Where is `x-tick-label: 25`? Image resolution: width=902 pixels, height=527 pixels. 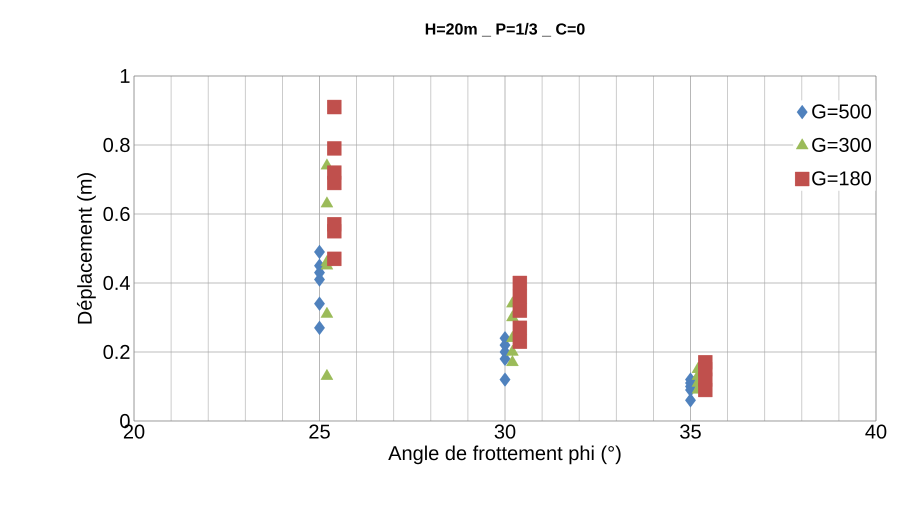 x-tick-label: 25 is located at coordinates (319, 431).